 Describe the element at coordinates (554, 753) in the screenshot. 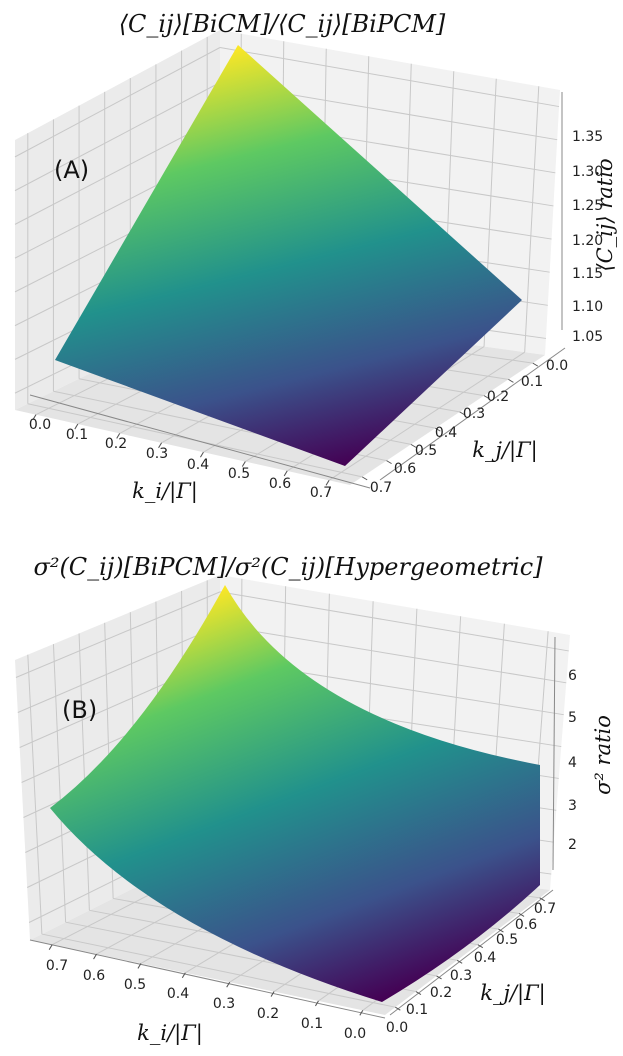

I see `z-axis-line` at that location.